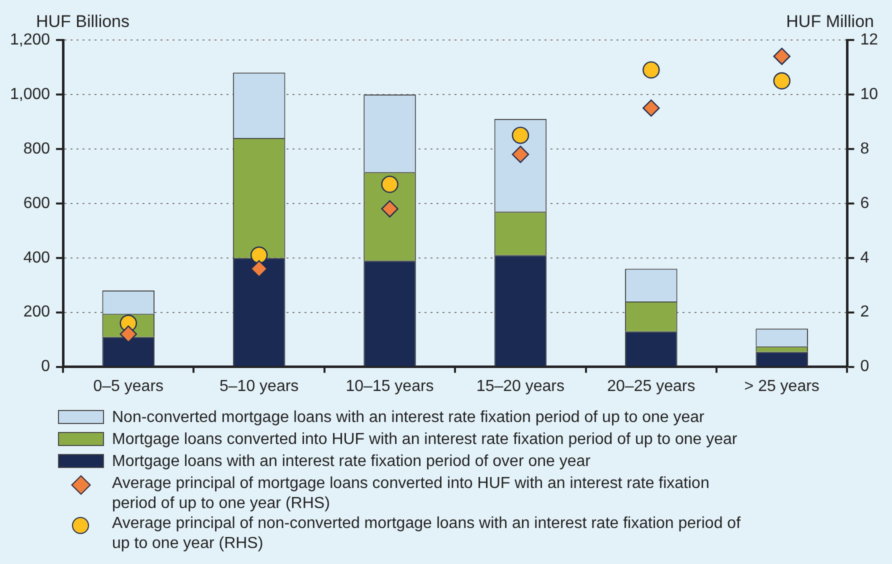  Describe the element at coordinates (83, 22) in the screenshot. I see `y-axis-title: HUF Billions` at that location.